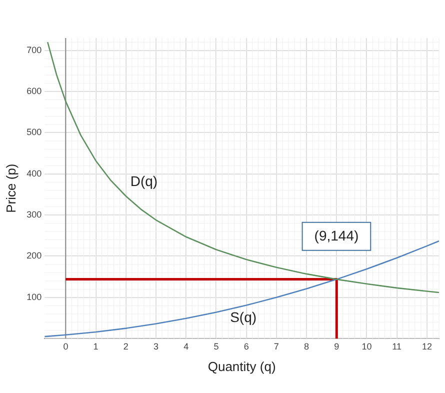 This screenshot has height=393, width=445. What do you see at coordinates (243, 316) in the screenshot?
I see `series-label: S(q)` at bounding box center [243, 316].